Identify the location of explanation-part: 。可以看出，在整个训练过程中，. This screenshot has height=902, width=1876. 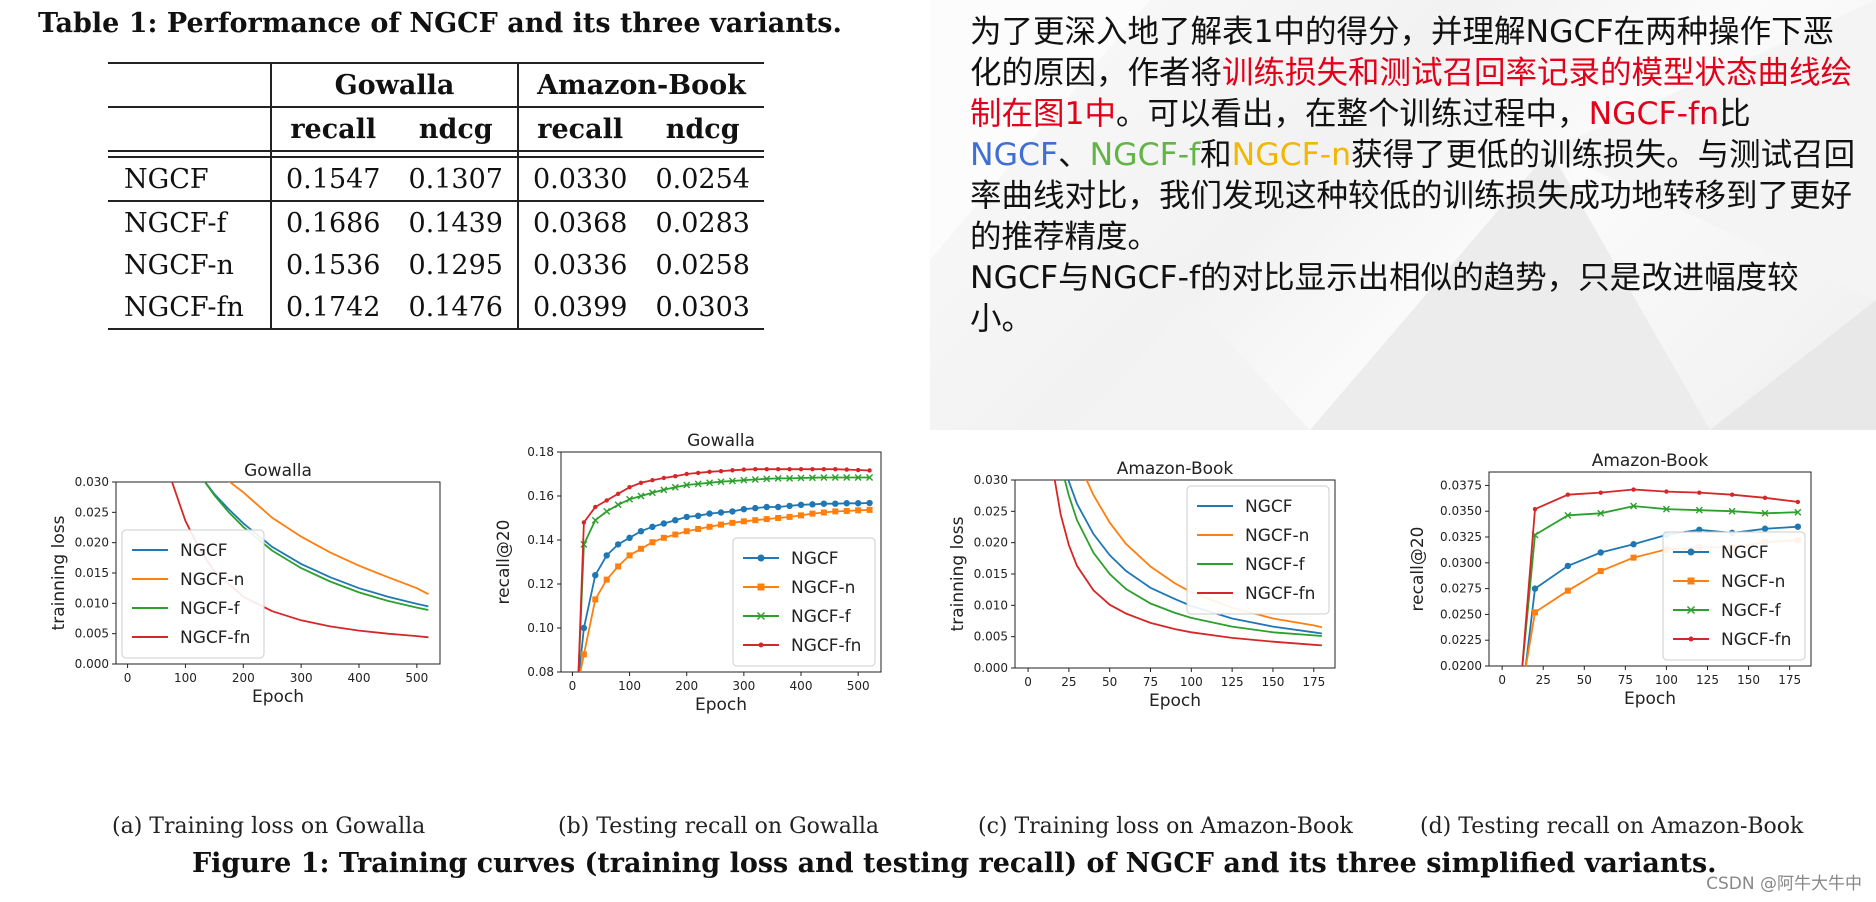
(1352, 114).